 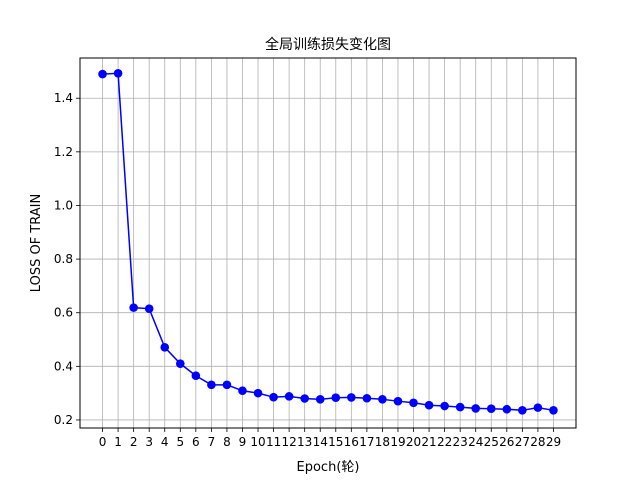 I want to click on x-tick-label: 10, so click(x=257, y=442).